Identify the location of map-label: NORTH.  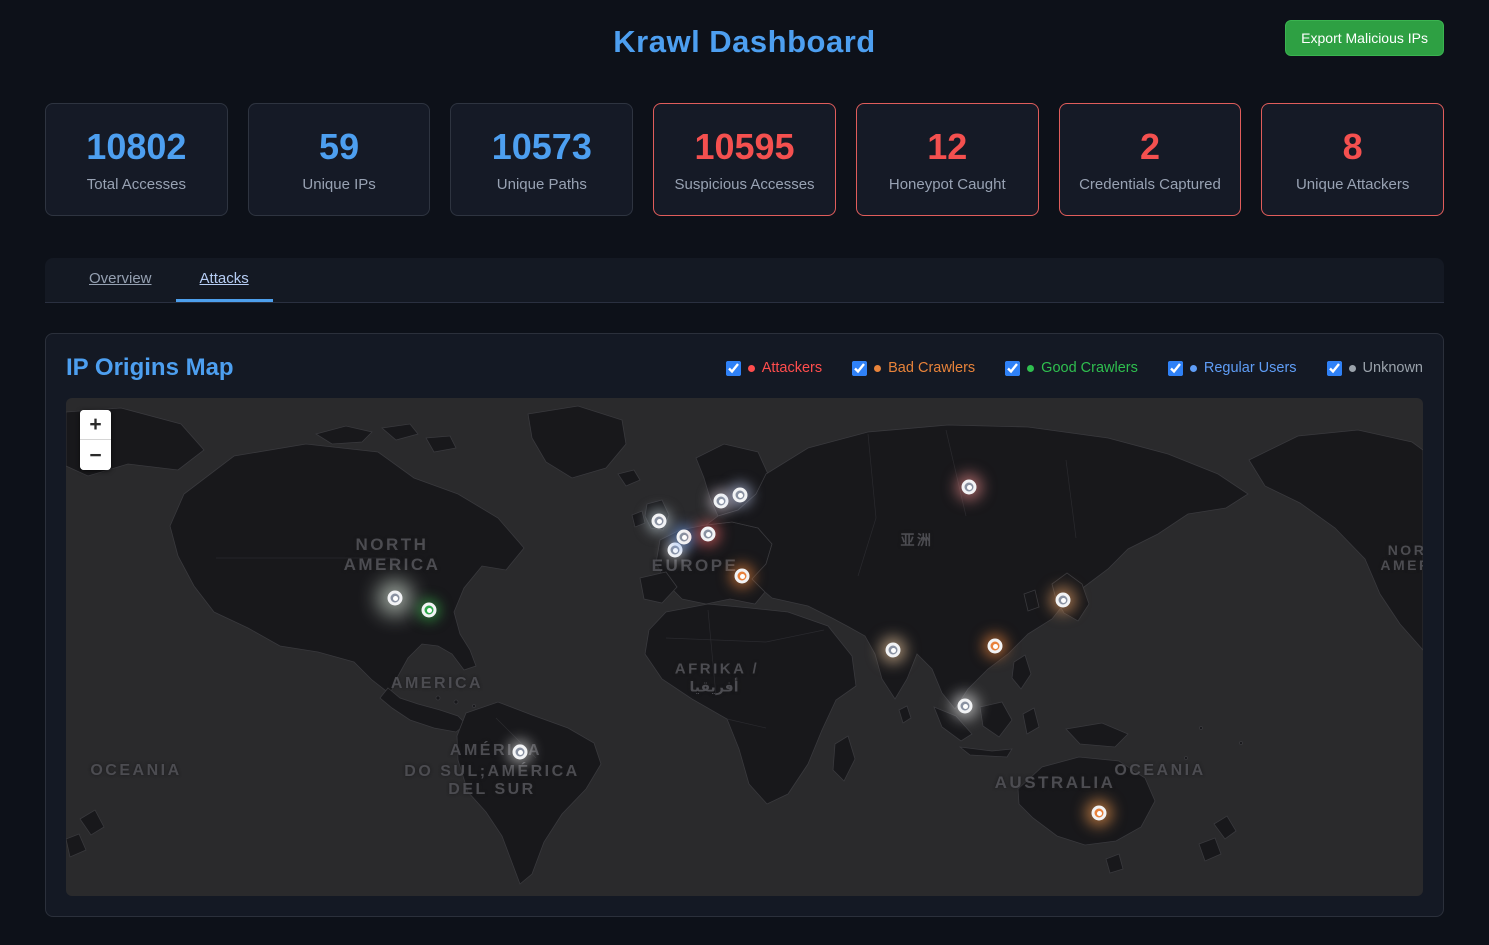
(392, 544).